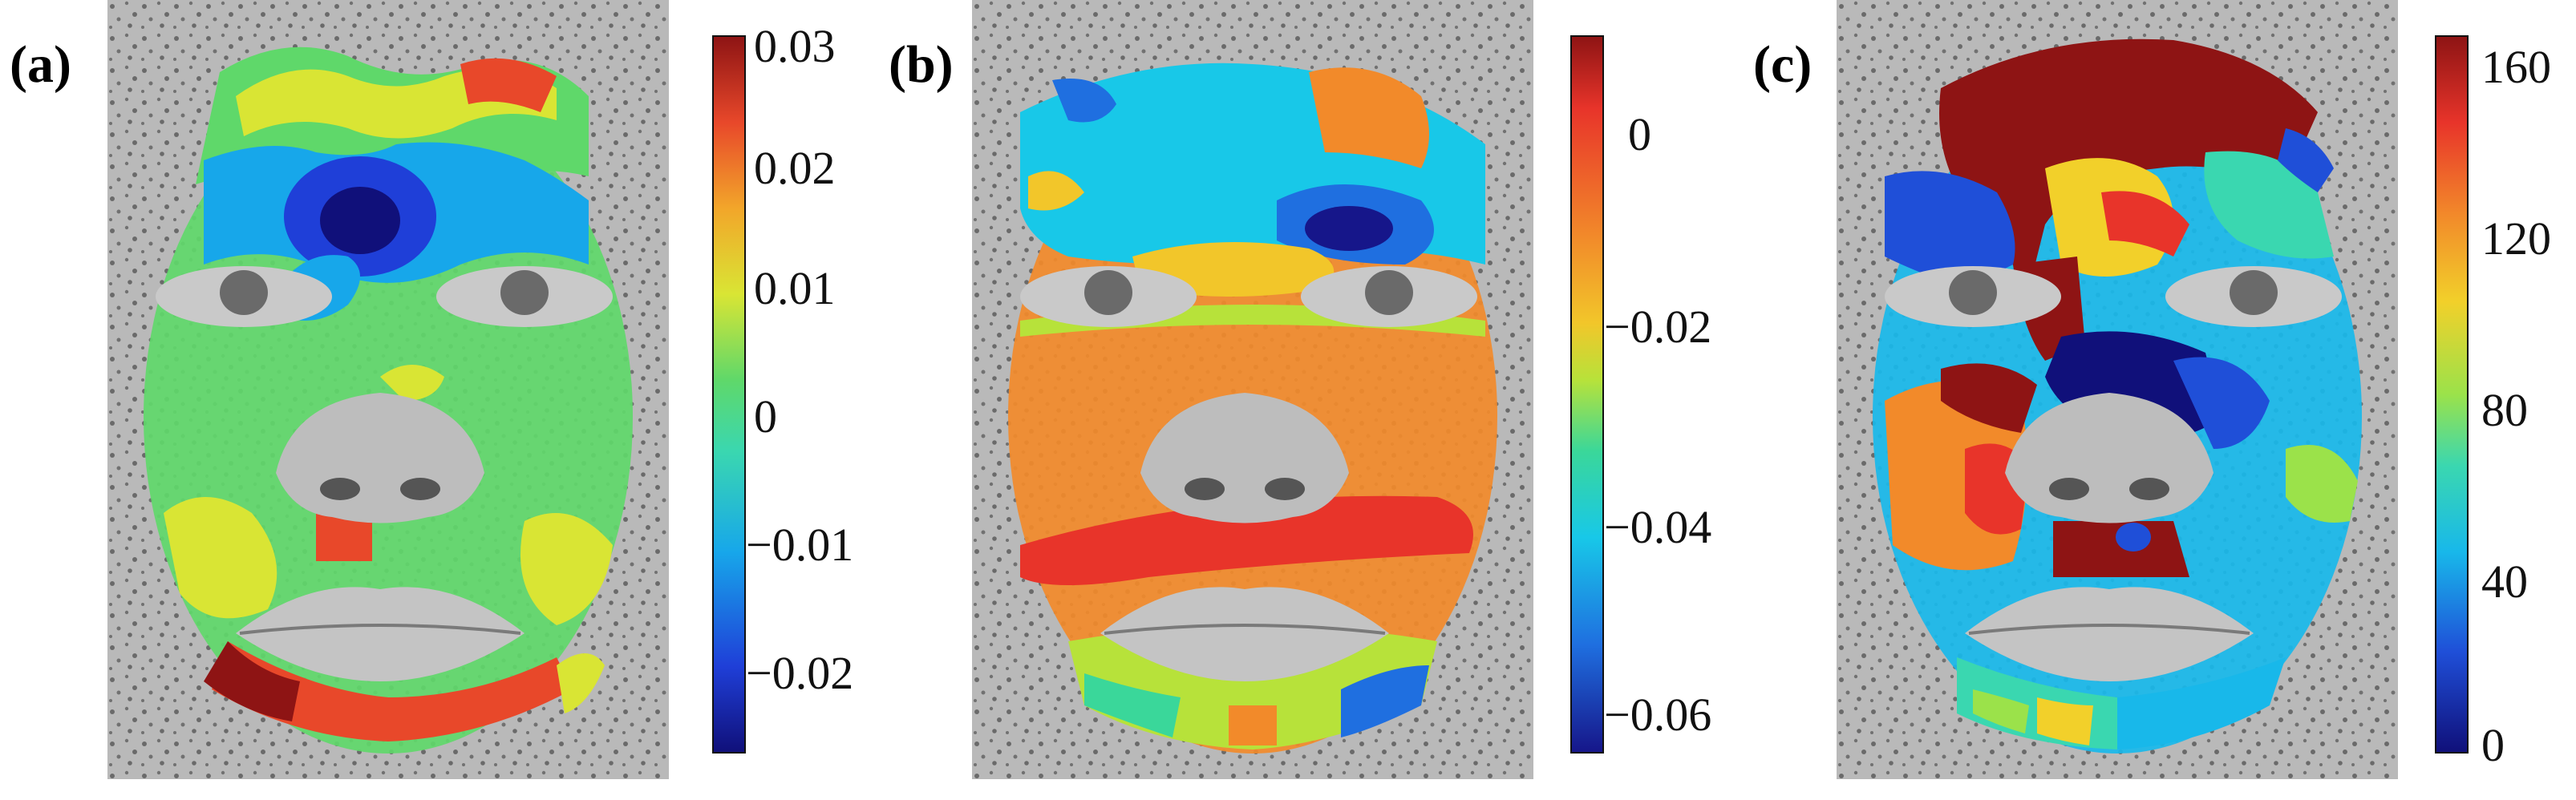  I want to click on colorbar-b-gradient, so click(1587, 394).